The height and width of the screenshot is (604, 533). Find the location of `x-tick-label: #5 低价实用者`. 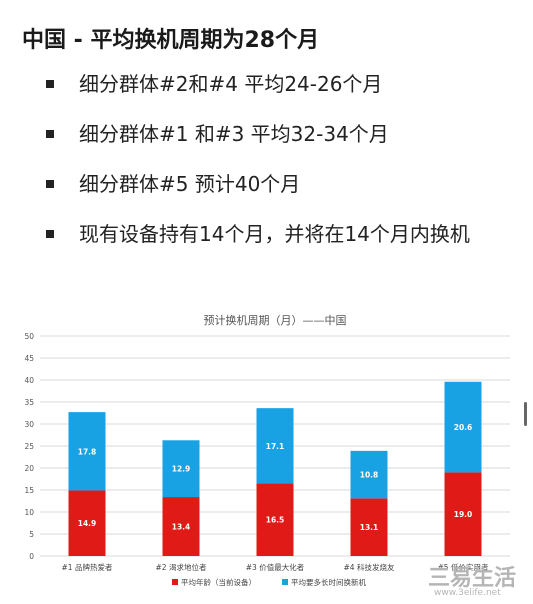

x-tick-label: #5 低价实用者 is located at coordinates (463, 567).